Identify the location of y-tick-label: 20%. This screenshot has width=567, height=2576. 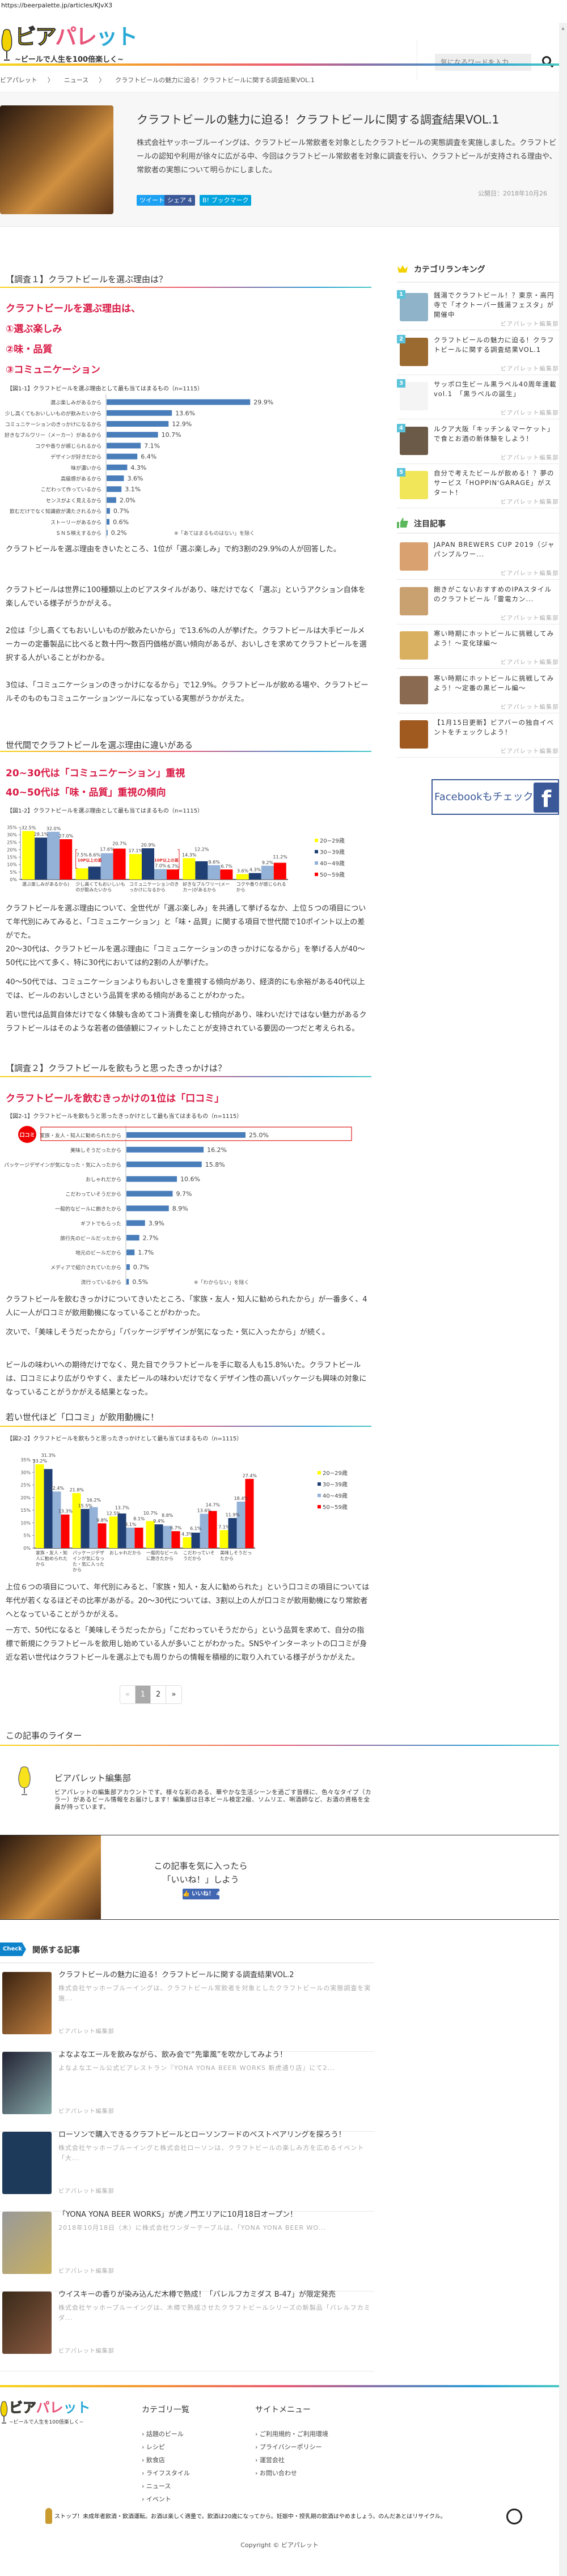
(12, 849).